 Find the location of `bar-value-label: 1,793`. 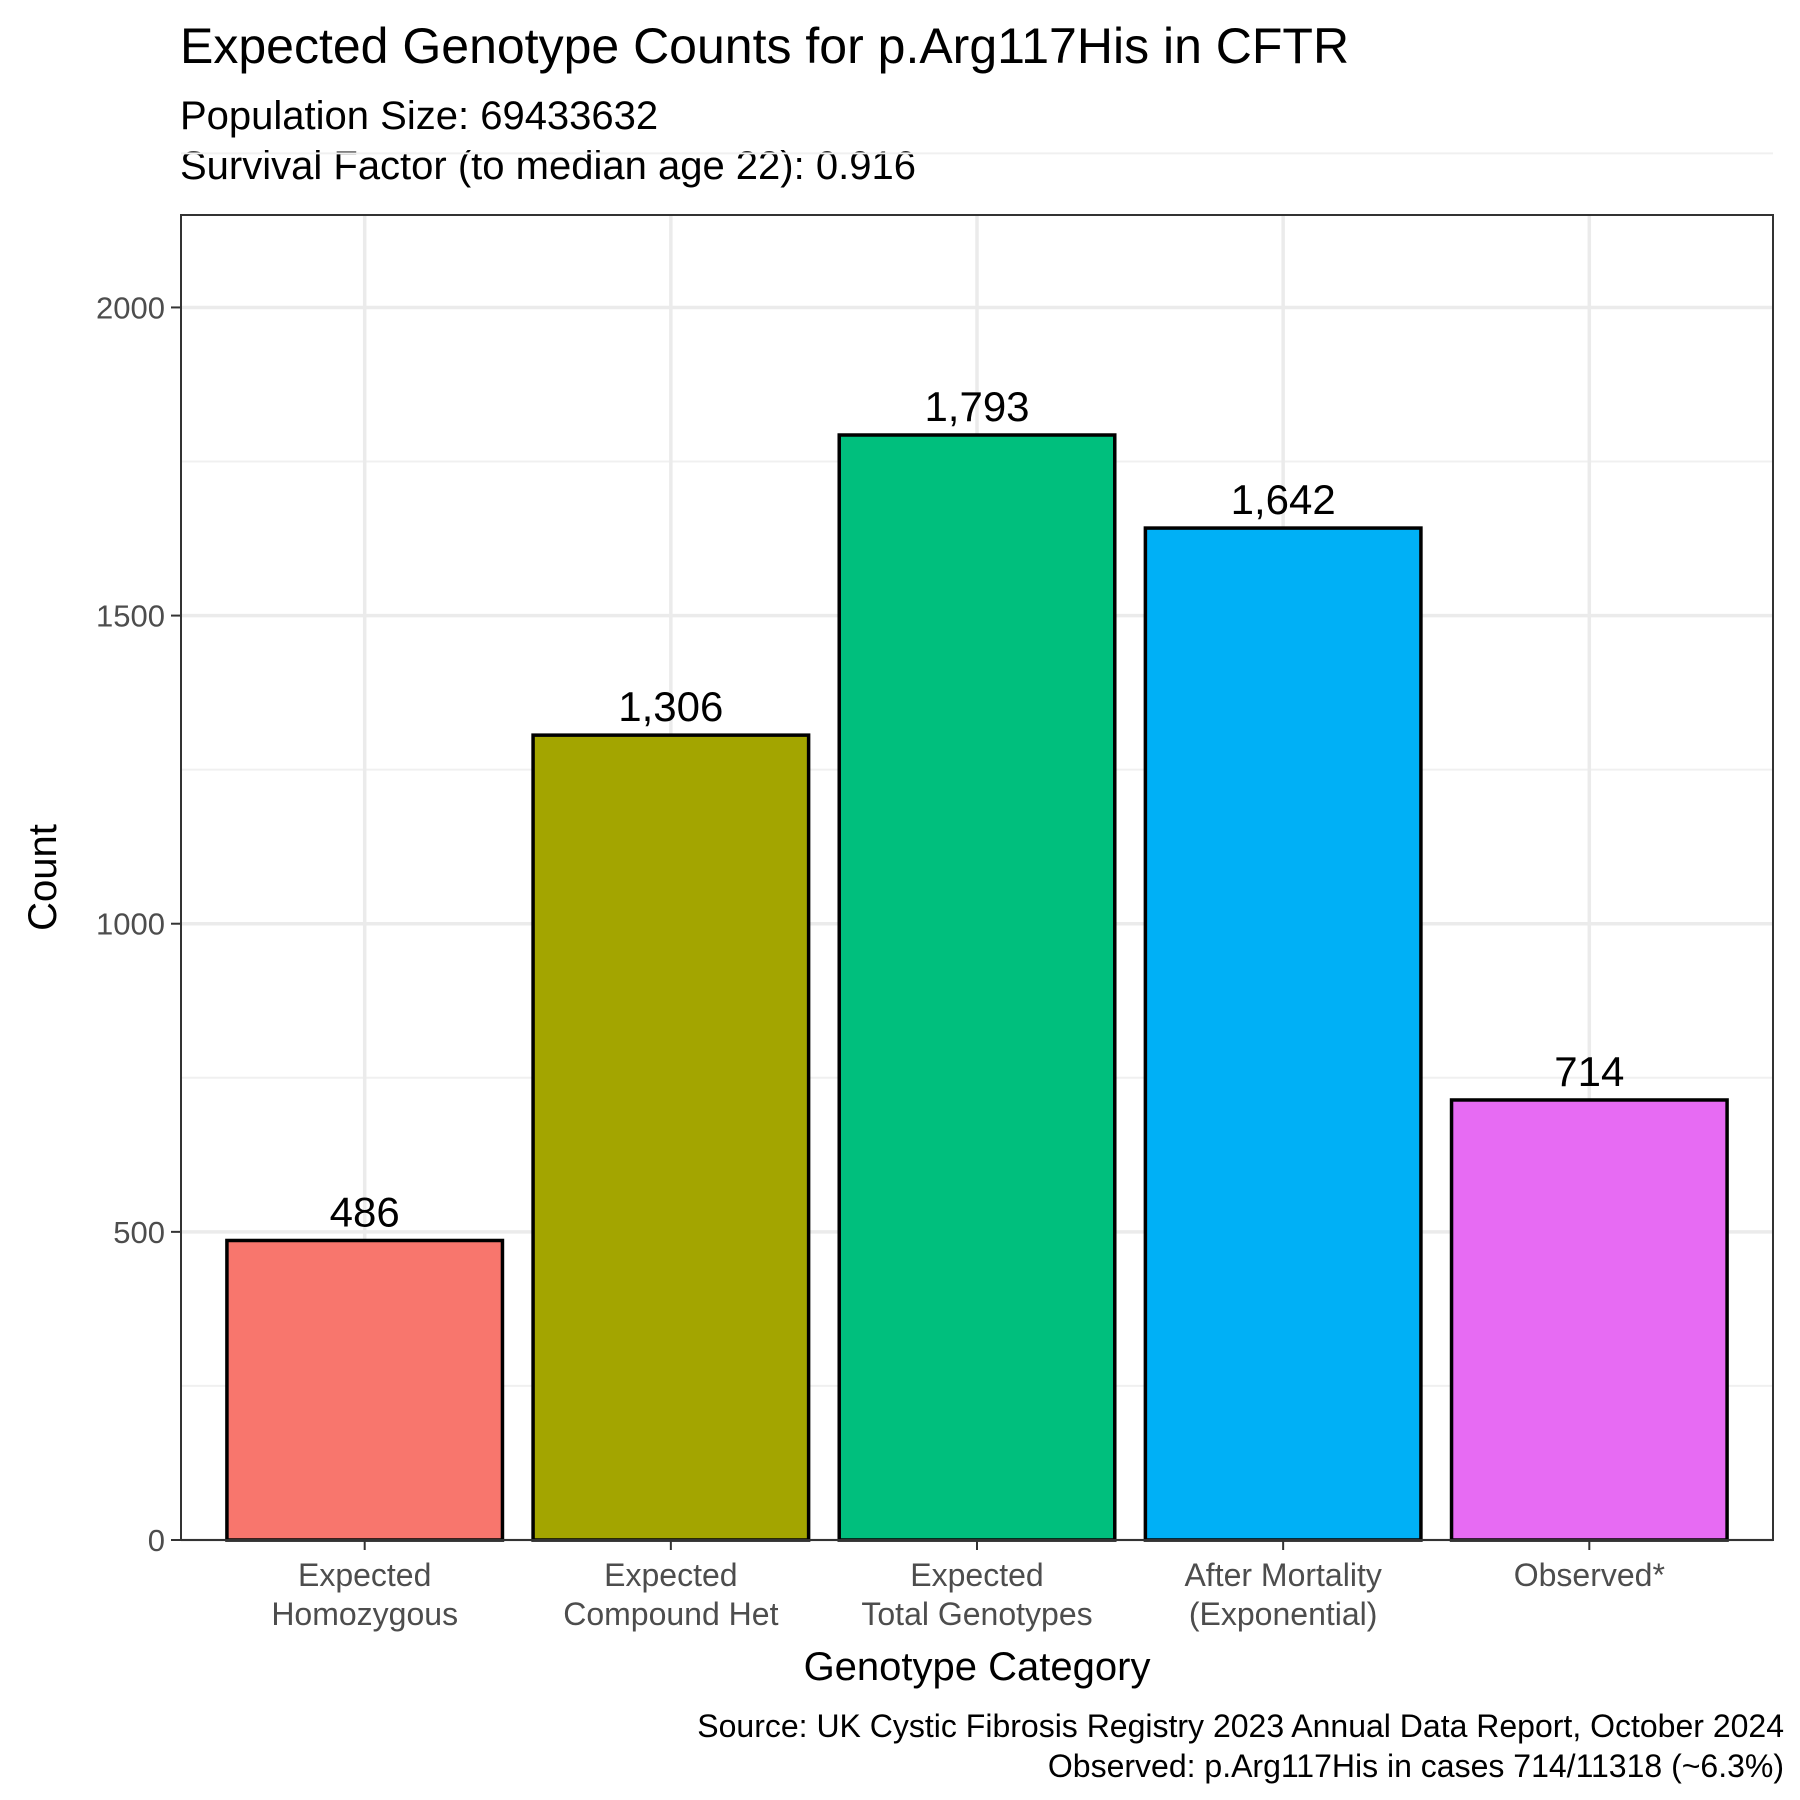

bar-value-label: 1,793 is located at coordinates (976, 406).